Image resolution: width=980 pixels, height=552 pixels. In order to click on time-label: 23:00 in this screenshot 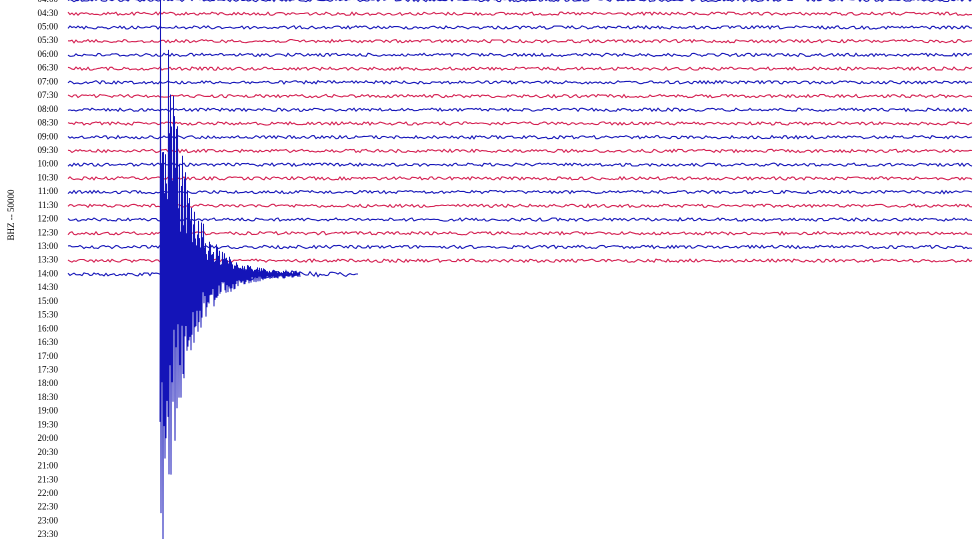, I will do `click(47, 520)`.